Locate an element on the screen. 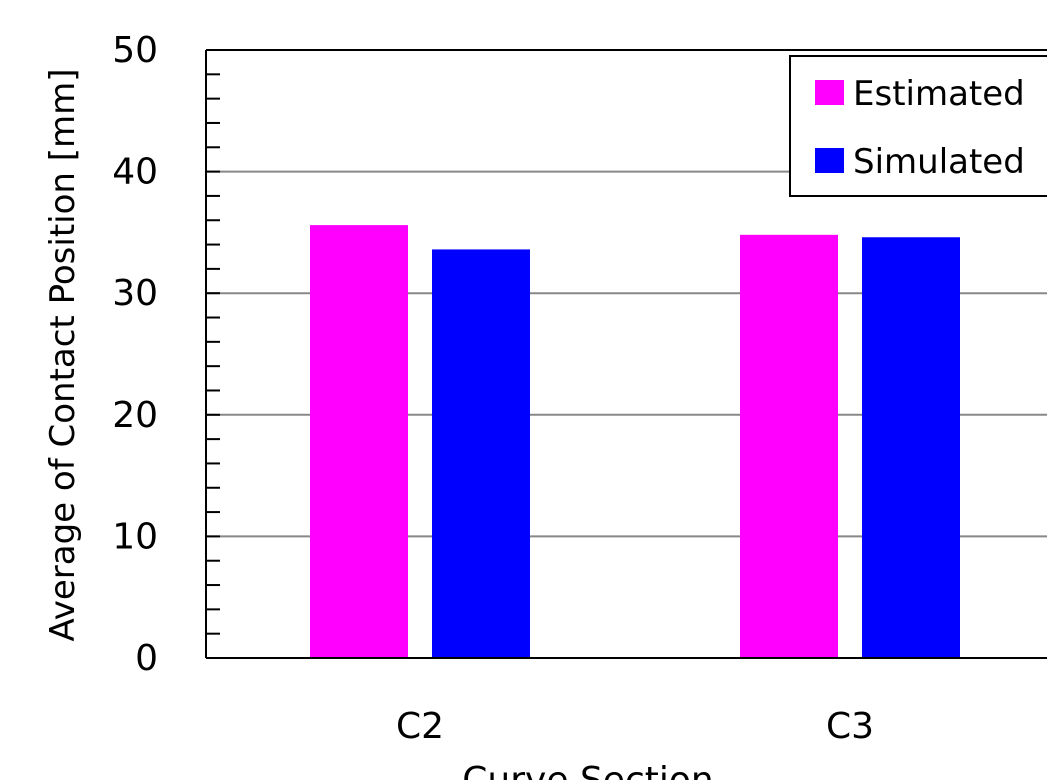 Image resolution: width=1047 pixels, height=780 pixels. y-axis-label: Average of Contact Position [mm] is located at coordinates (63, 354).